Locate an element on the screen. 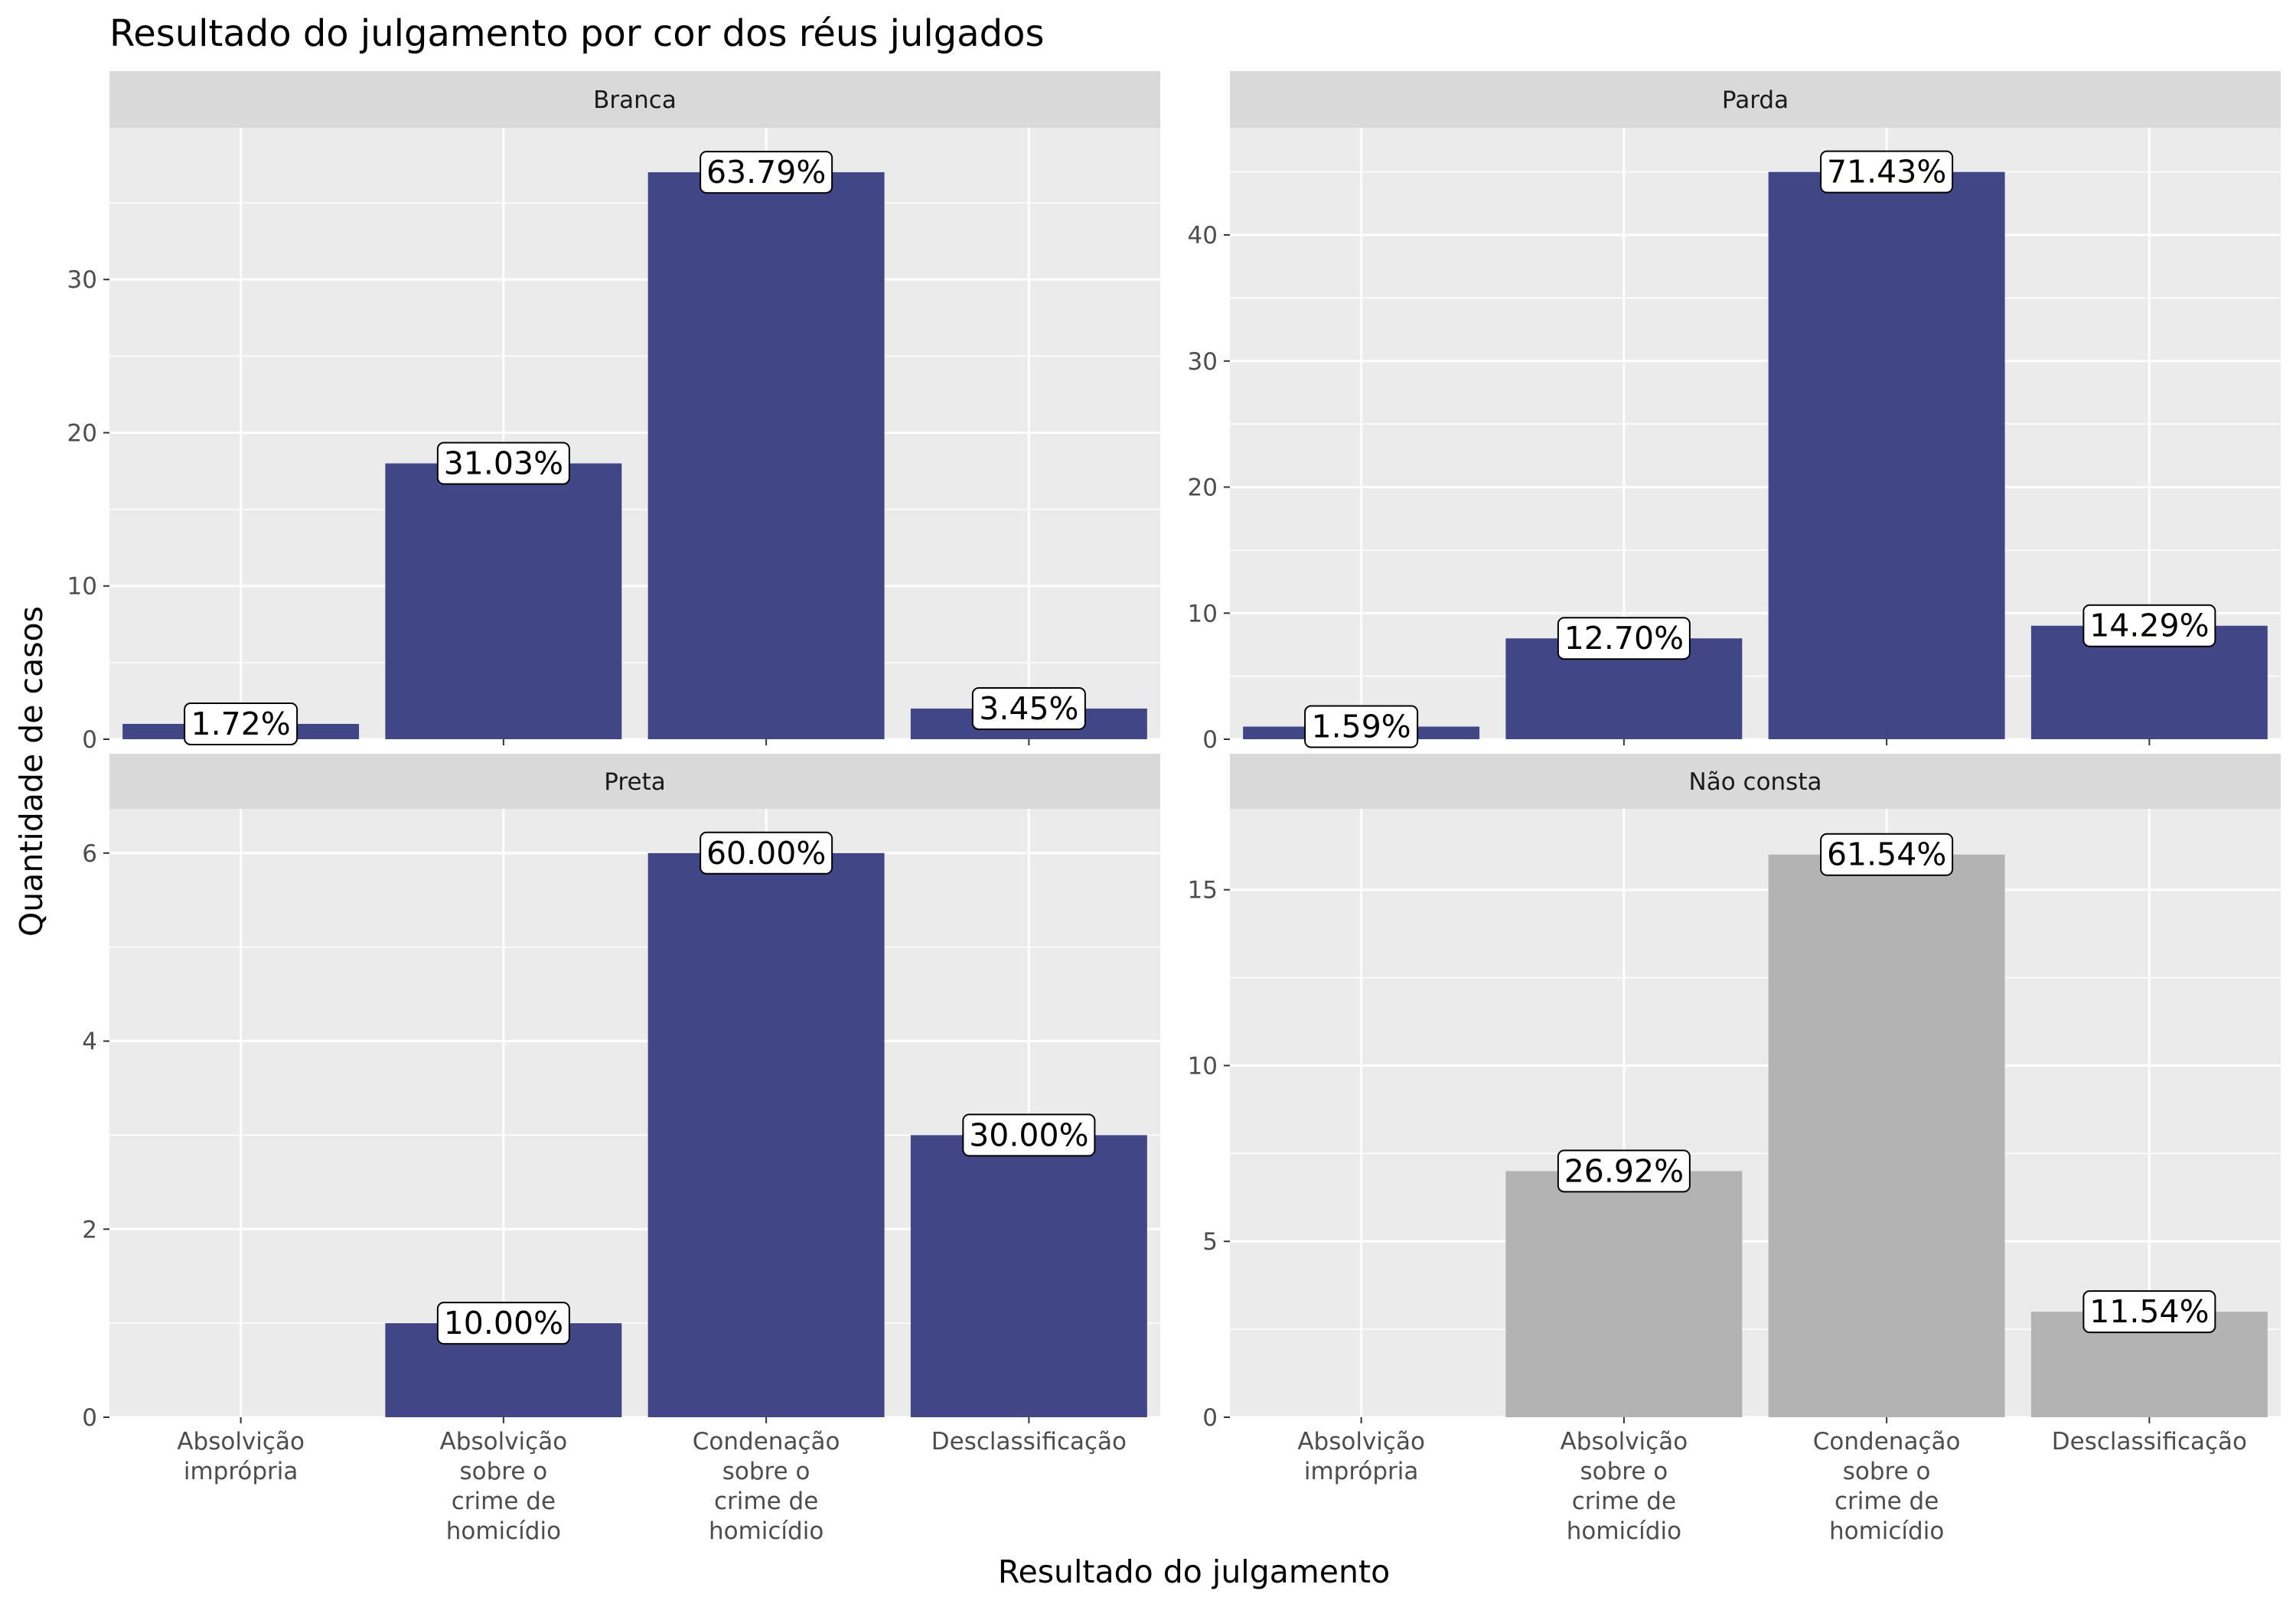 Image resolution: width=2296 pixels, height=1607 pixels. data-label: 26.92% is located at coordinates (1624, 1170).